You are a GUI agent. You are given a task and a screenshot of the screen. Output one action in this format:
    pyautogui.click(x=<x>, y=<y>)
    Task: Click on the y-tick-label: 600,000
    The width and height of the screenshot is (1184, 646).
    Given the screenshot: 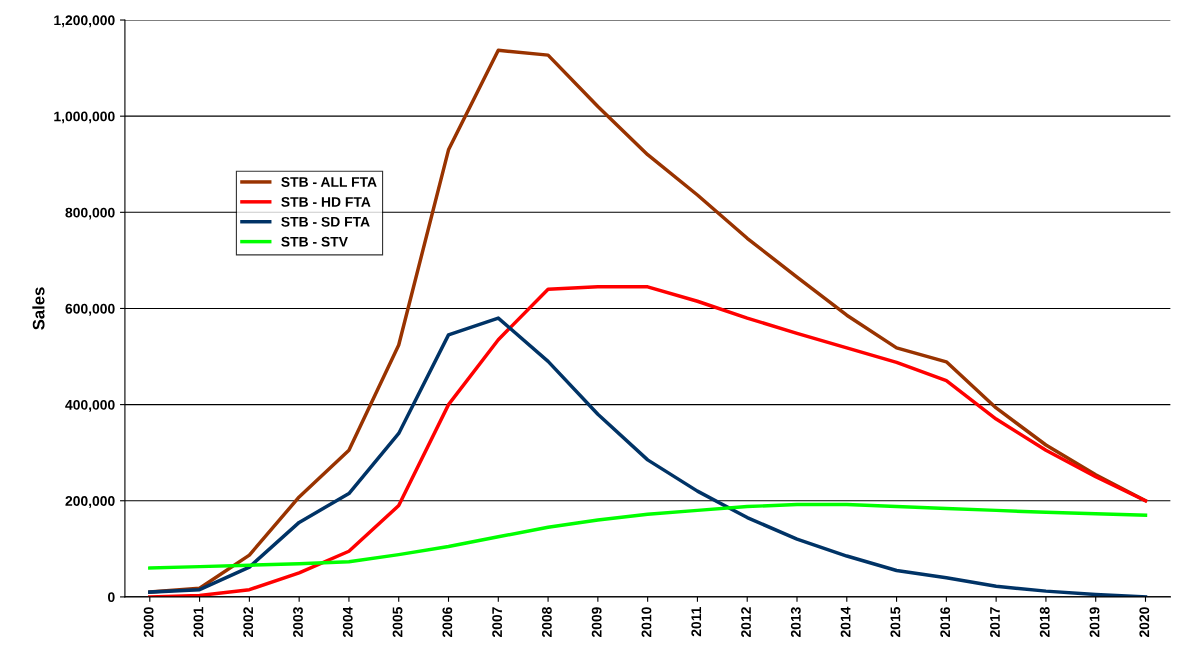 What is the action you would take?
    pyautogui.click(x=90, y=309)
    